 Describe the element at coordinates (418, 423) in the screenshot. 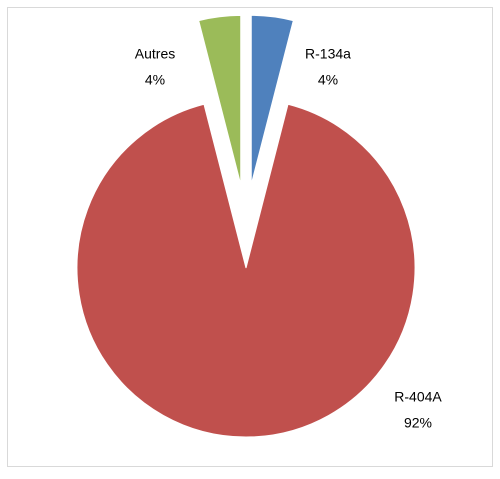

I see `slice-value-label: 92%` at that location.